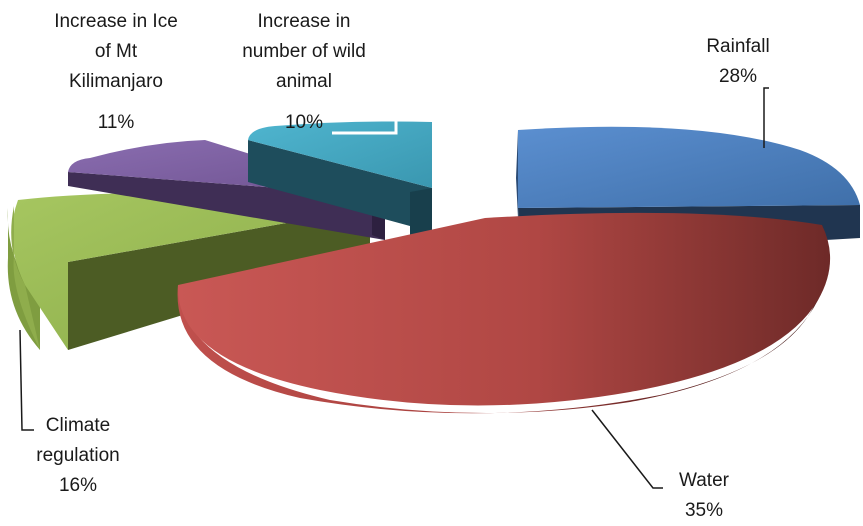 This screenshot has width=863, height=526. I want to click on slice-wild-animal, so click(340, 178).